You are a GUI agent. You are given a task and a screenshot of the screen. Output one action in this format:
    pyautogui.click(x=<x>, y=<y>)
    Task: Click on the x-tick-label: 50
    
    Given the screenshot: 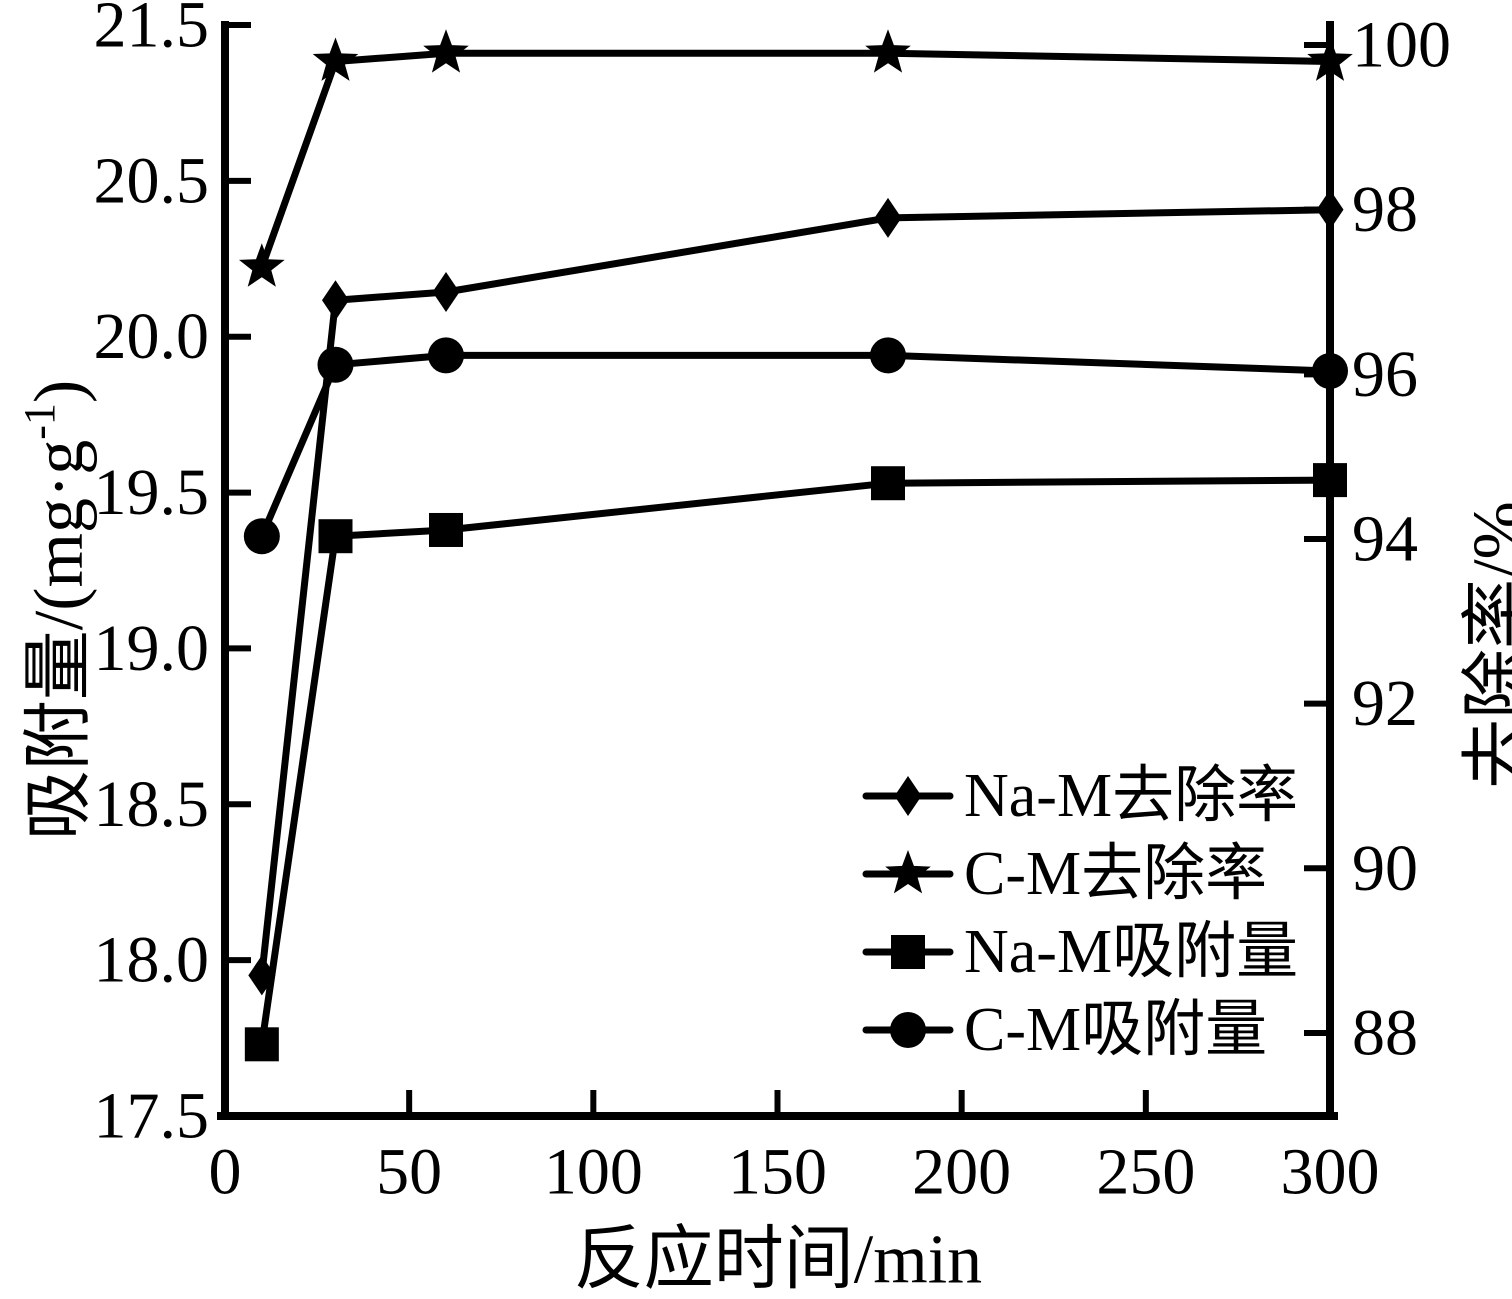 What is the action you would take?
    pyautogui.click(x=409, y=1172)
    